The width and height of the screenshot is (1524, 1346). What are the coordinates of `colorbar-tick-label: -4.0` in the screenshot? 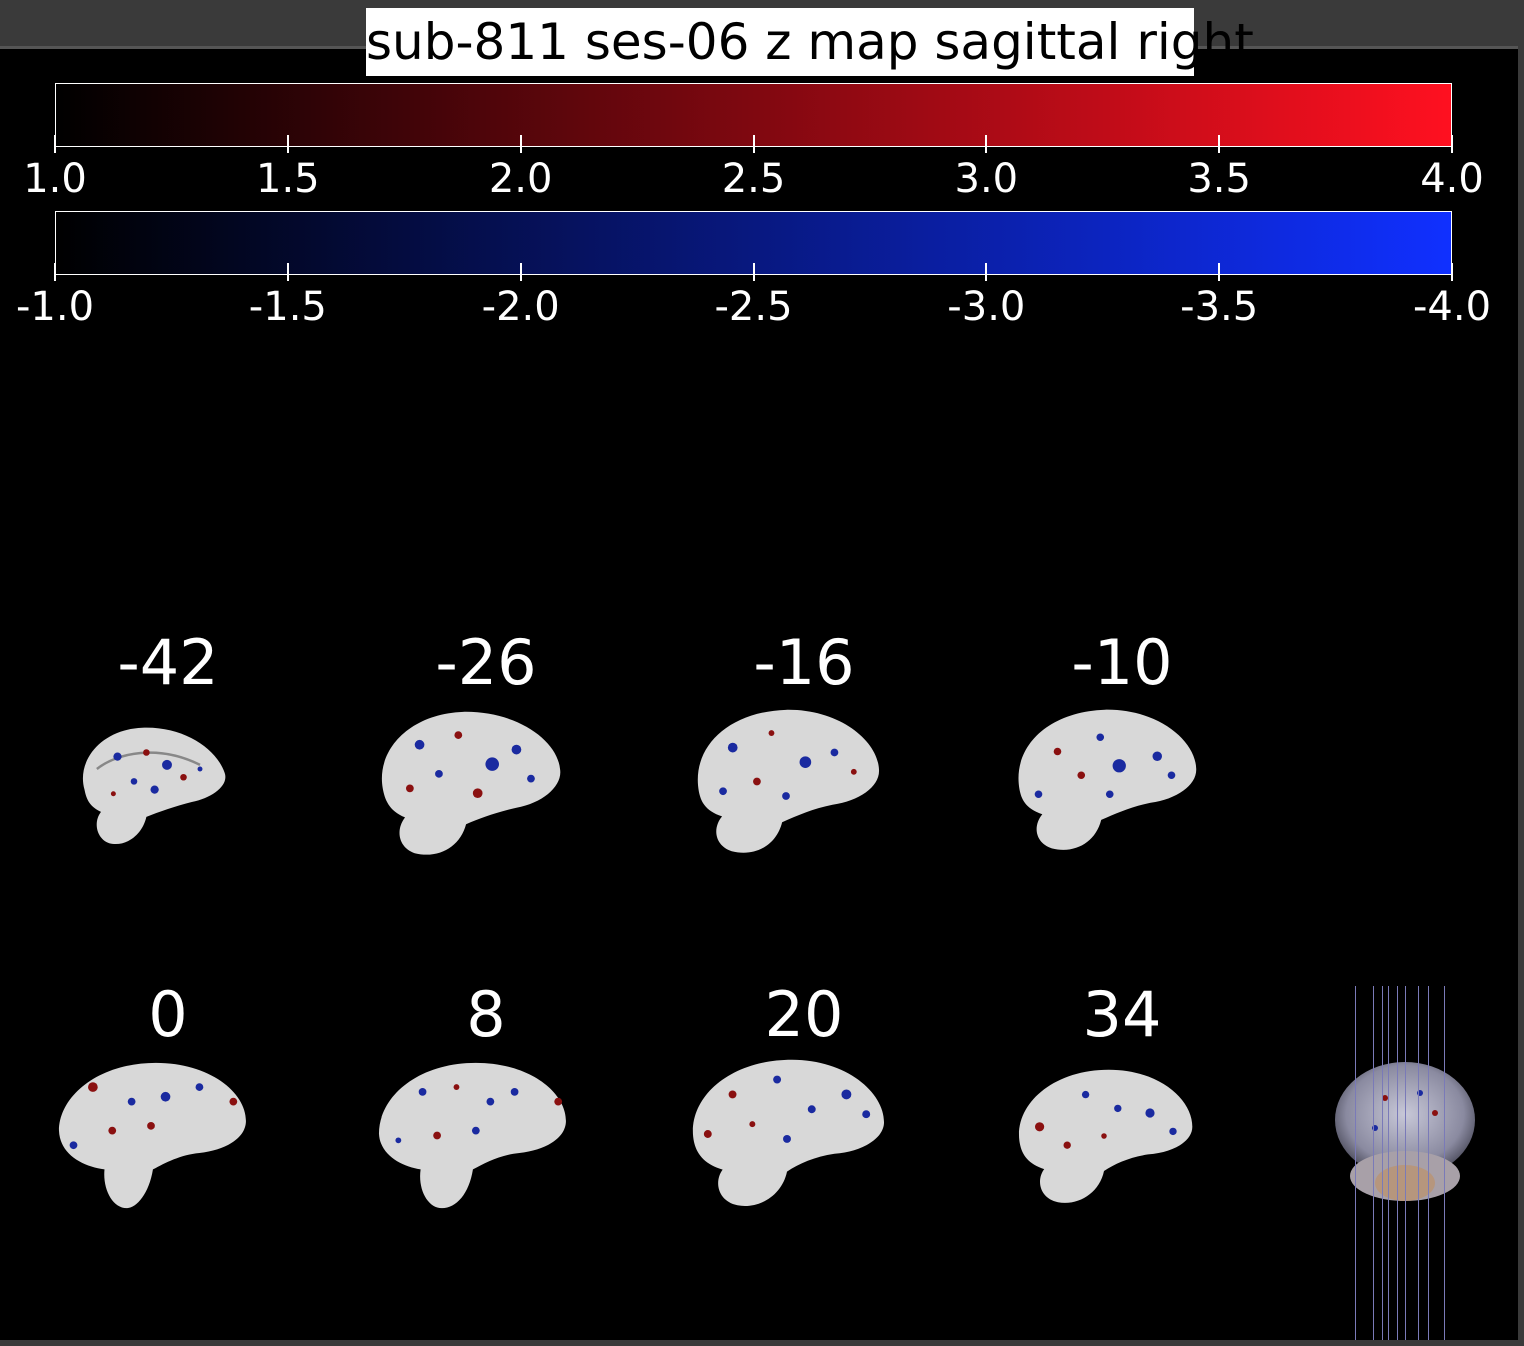 It's located at (1452, 307).